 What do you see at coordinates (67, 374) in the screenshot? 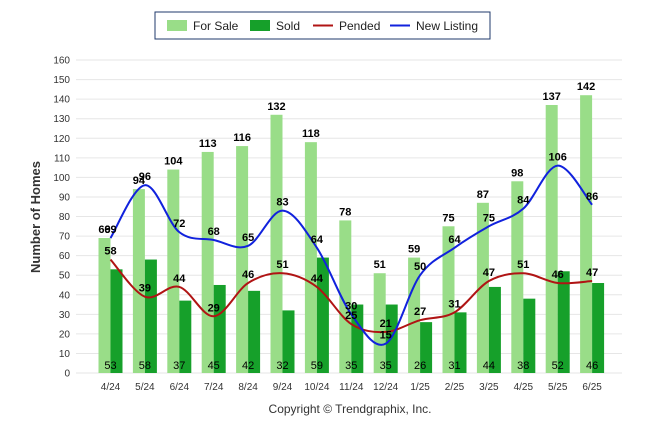
I see `y-tick-label: 0` at bounding box center [67, 374].